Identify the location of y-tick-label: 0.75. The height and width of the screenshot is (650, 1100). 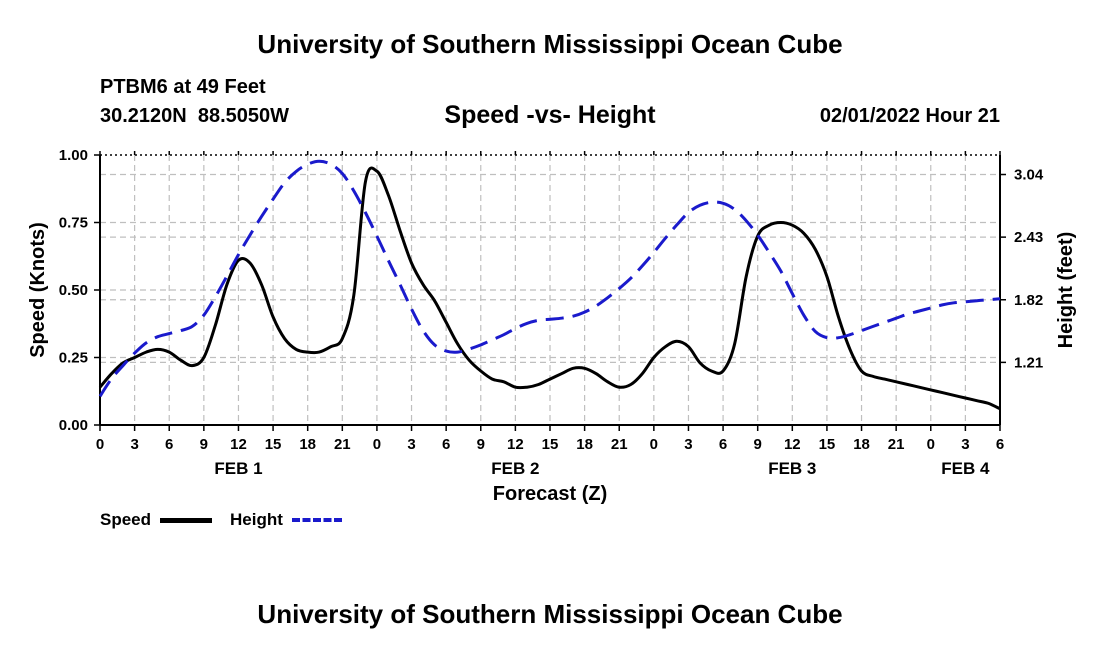
(73, 223).